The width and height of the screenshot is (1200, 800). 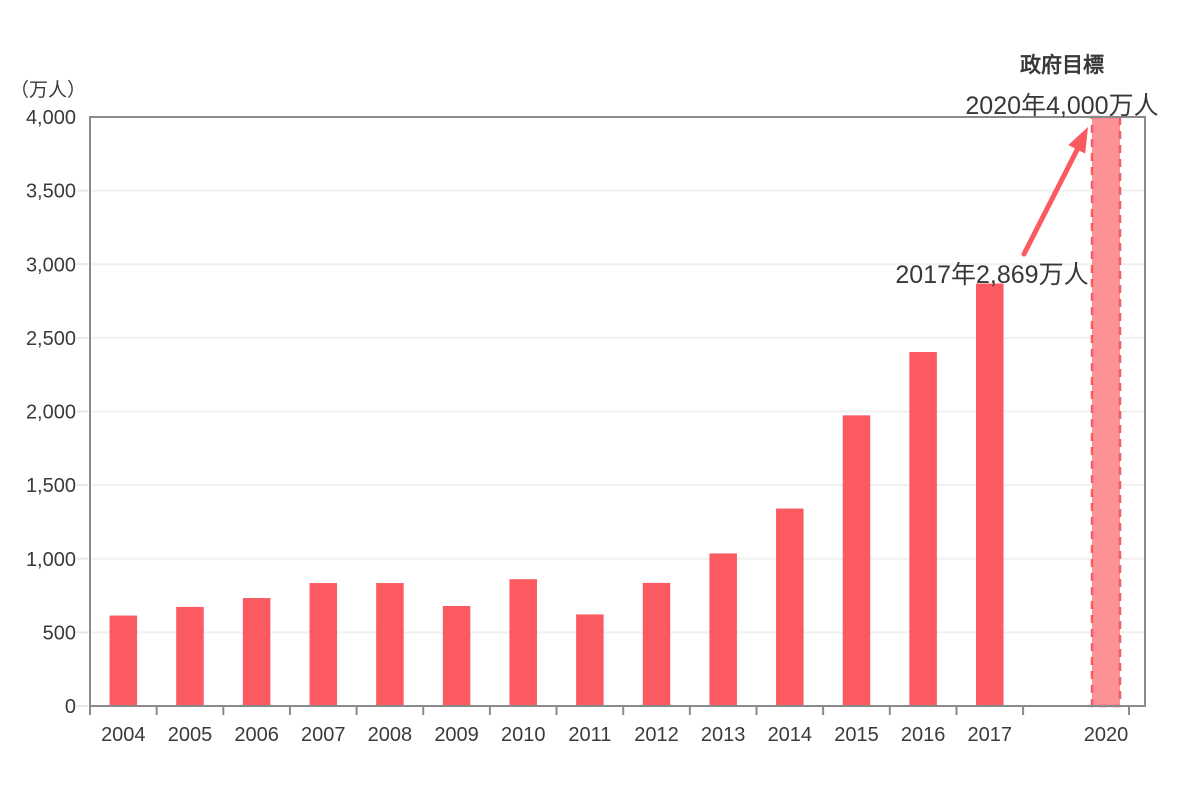 I want to click on arrow-head, so click(x=1078, y=140).